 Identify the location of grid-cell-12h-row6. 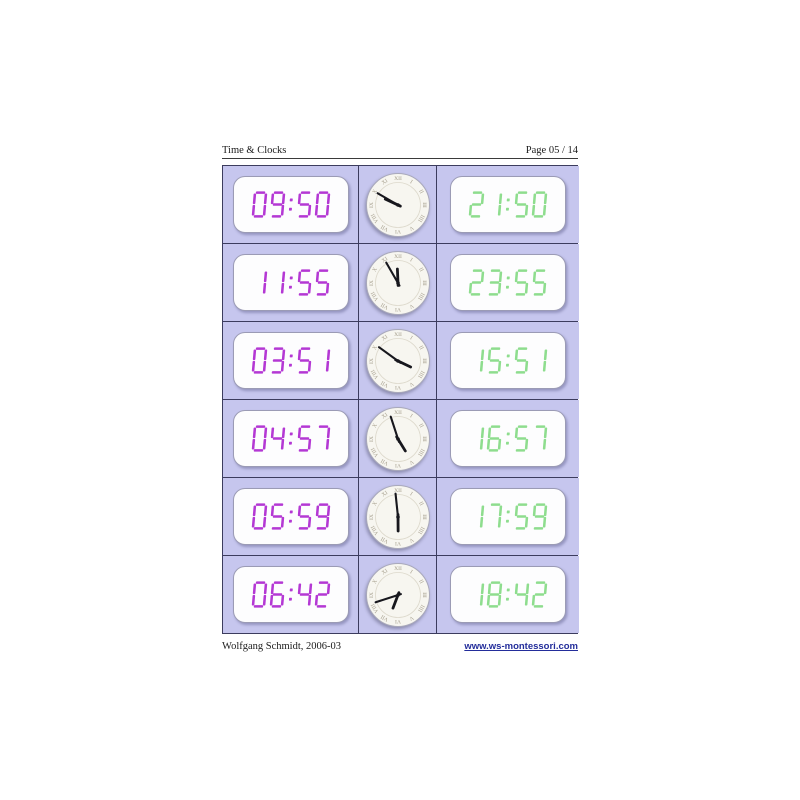
(290, 594).